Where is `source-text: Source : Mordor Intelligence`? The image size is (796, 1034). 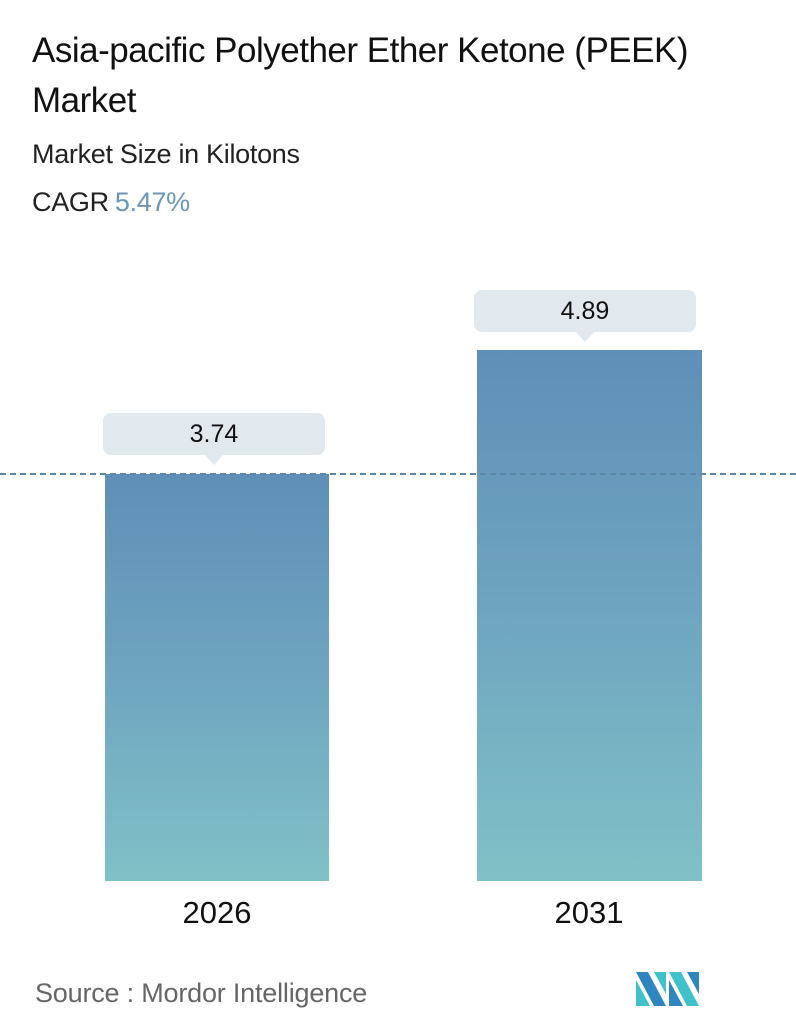 source-text: Source : Mordor Intelligence is located at coordinates (201, 993).